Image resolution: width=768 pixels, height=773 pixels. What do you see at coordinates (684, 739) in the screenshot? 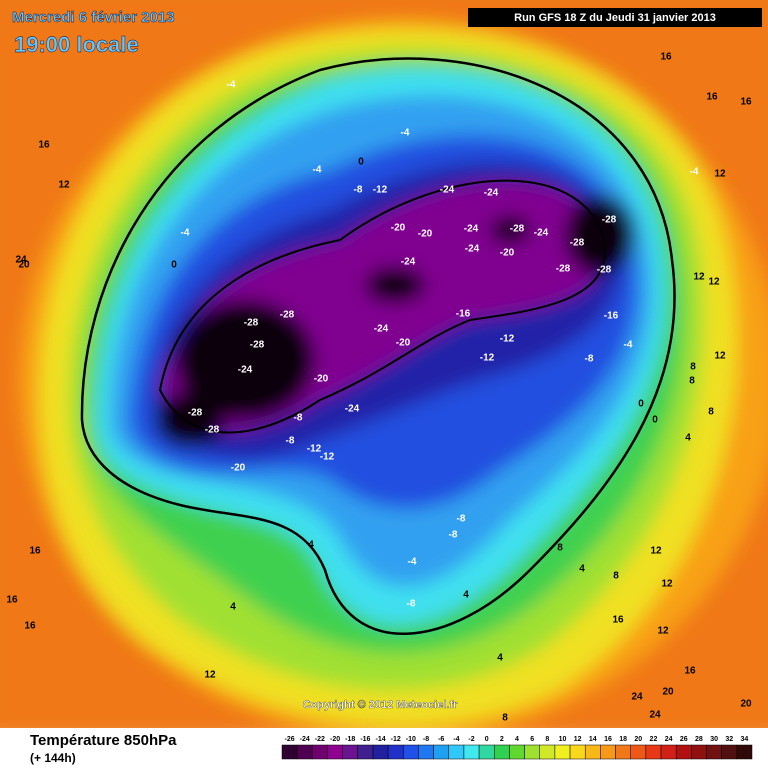
I see `scale-label: 26` at bounding box center [684, 739].